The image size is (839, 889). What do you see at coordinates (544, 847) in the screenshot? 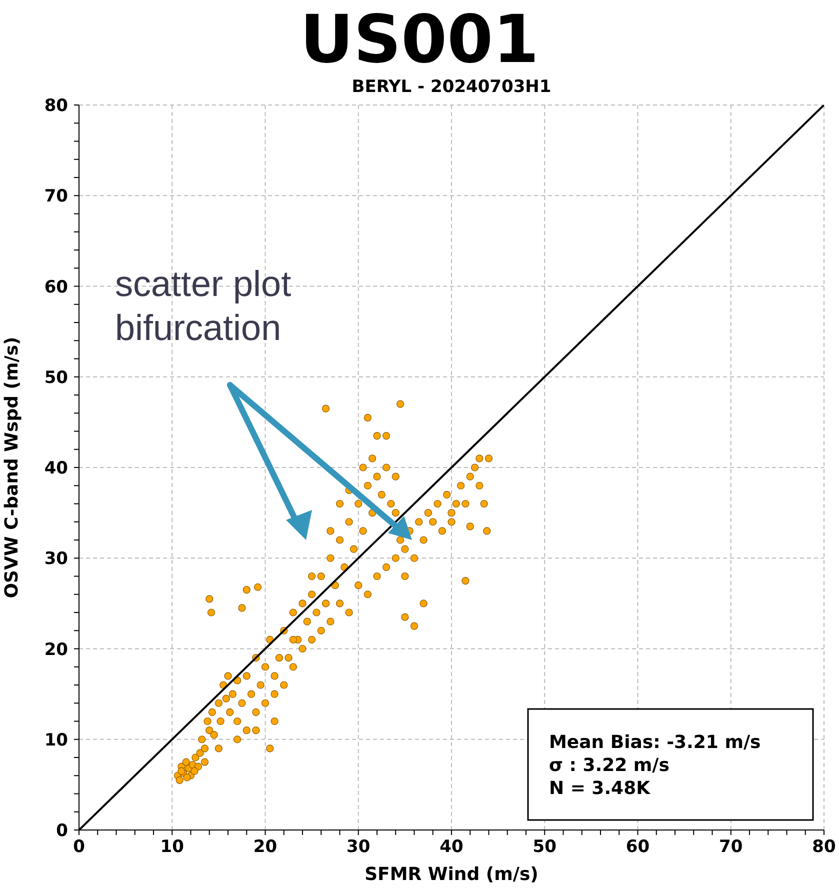
I see `x-tick-label: 50` at bounding box center [544, 847].